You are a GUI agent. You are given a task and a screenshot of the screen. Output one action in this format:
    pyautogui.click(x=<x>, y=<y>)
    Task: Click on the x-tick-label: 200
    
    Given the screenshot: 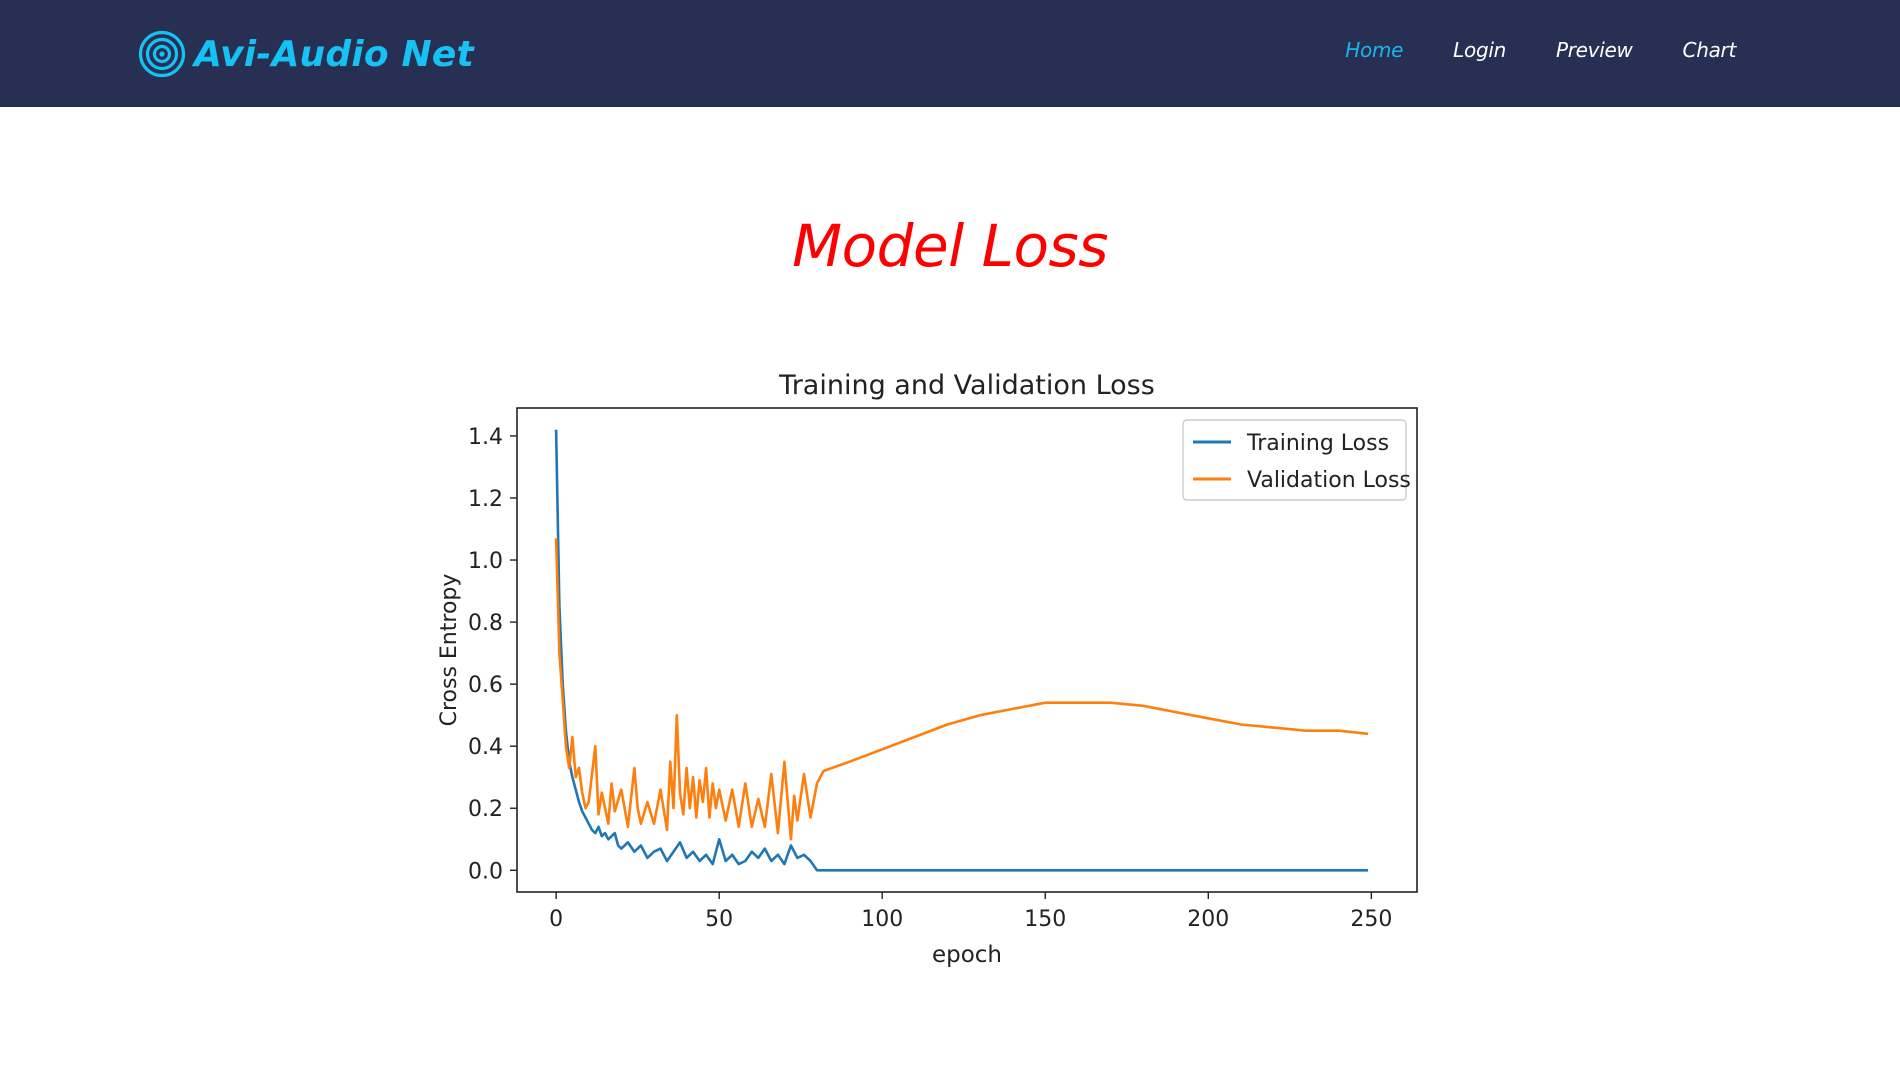 What is the action you would take?
    pyautogui.click(x=1208, y=919)
    